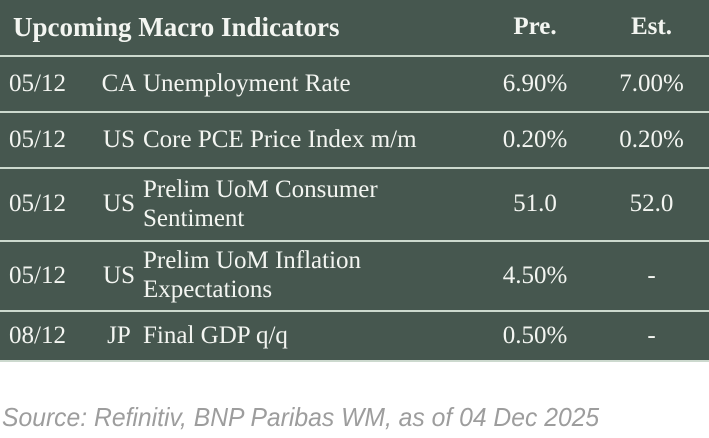 Image resolution: width=709 pixels, height=438 pixels. Describe the element at coordinates (651, 139) in the screenshot. I see `estimate-value-cell: 0.20%` at that location.